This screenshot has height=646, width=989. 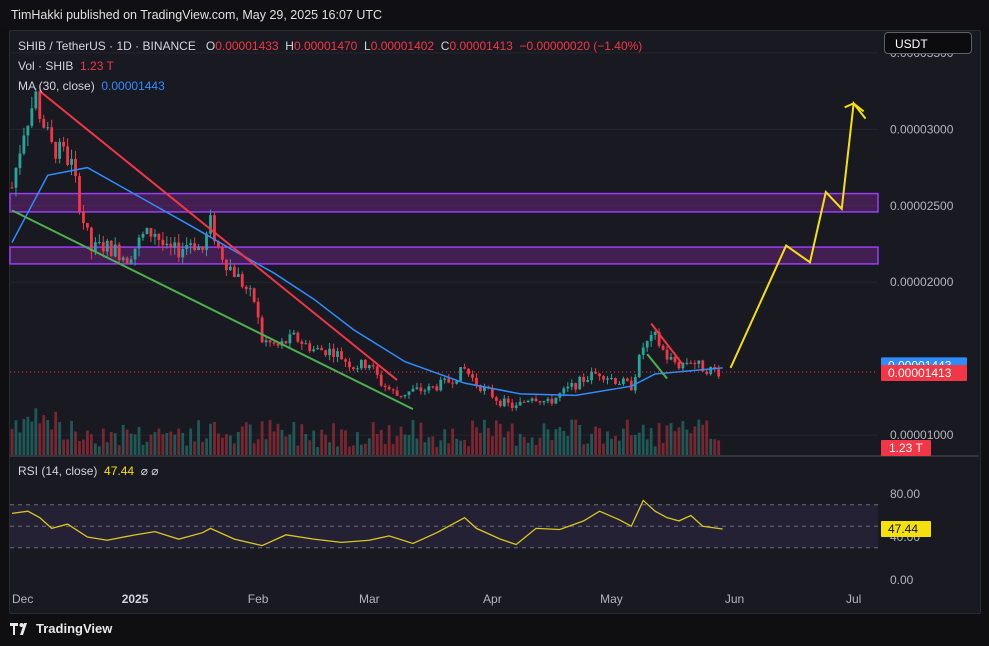 I want to click on rsi-label: RSI (14, close), so click(x=58, y=471).